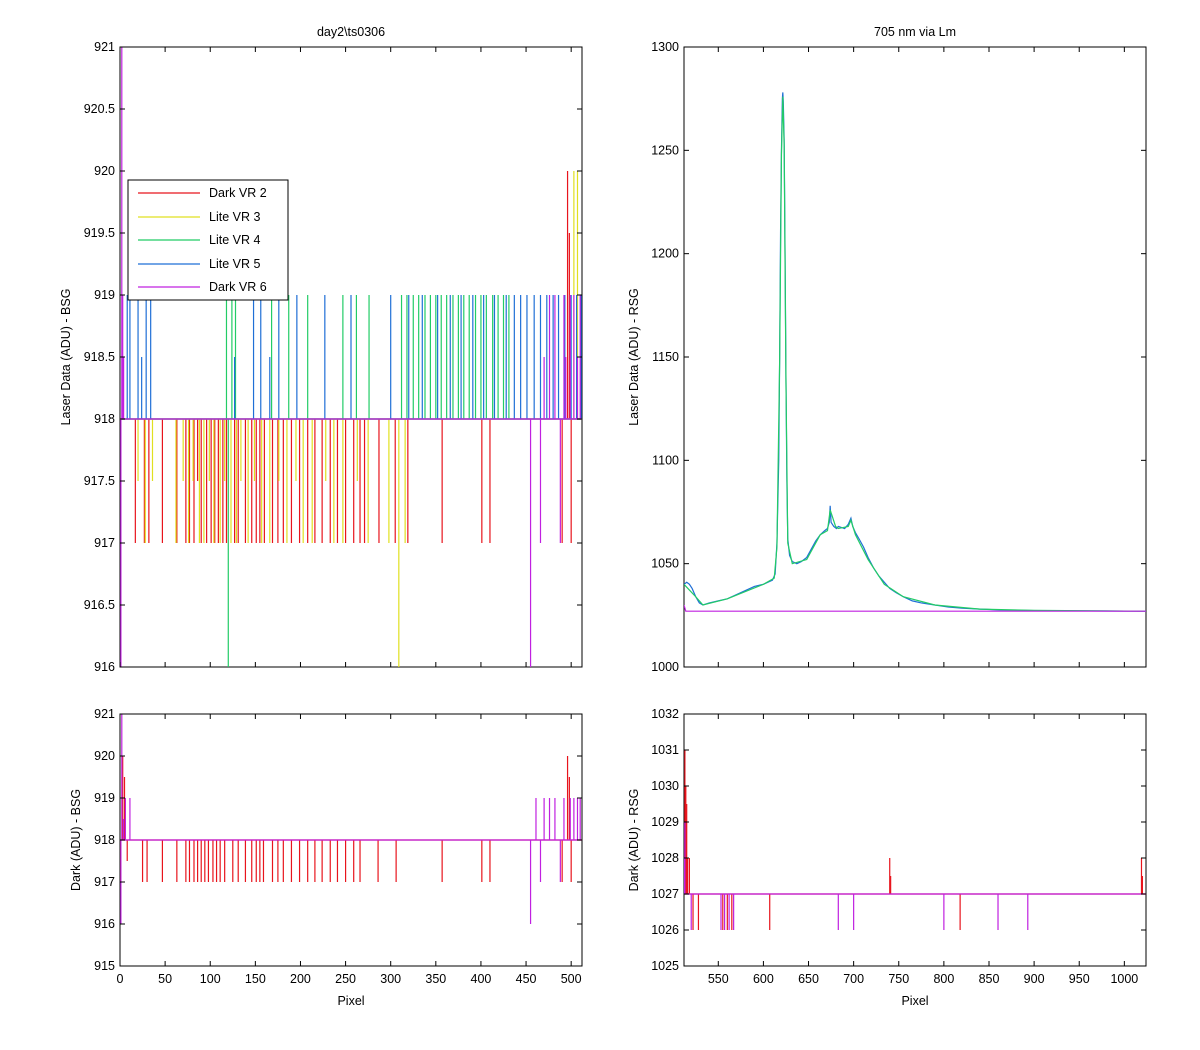 The image size is (1200, 1050). I want to click on rsg-dark-xtick-label-2: 650, so click(808, 979).